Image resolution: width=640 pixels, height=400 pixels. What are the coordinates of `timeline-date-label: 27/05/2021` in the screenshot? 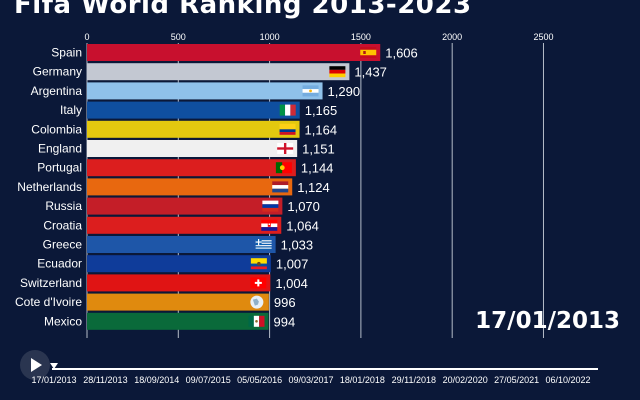 It's located at (517, 380).